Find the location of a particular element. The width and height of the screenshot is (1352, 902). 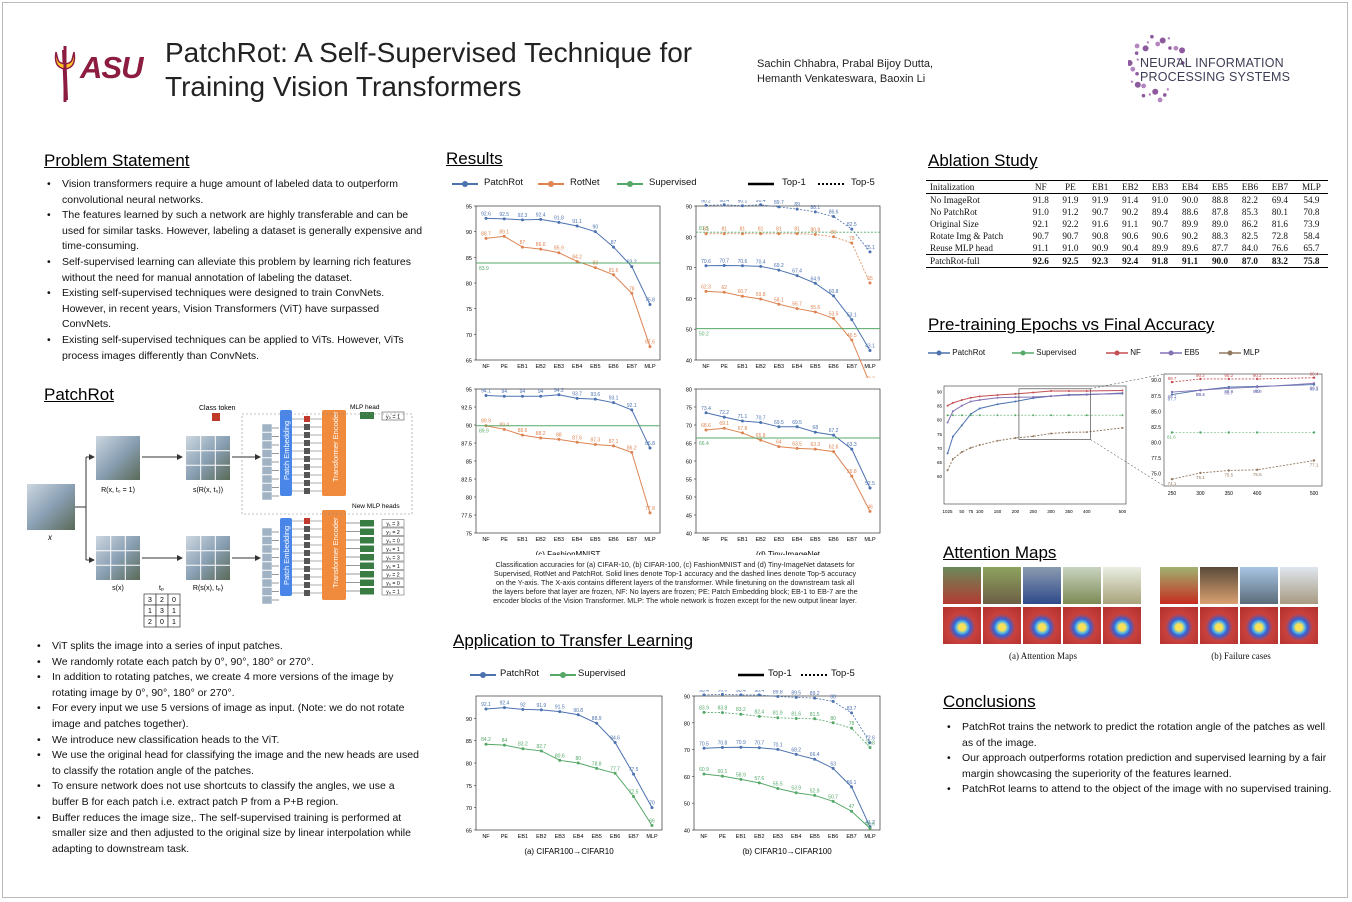

data-label: 55.8 is located at coordinates (852, 472).